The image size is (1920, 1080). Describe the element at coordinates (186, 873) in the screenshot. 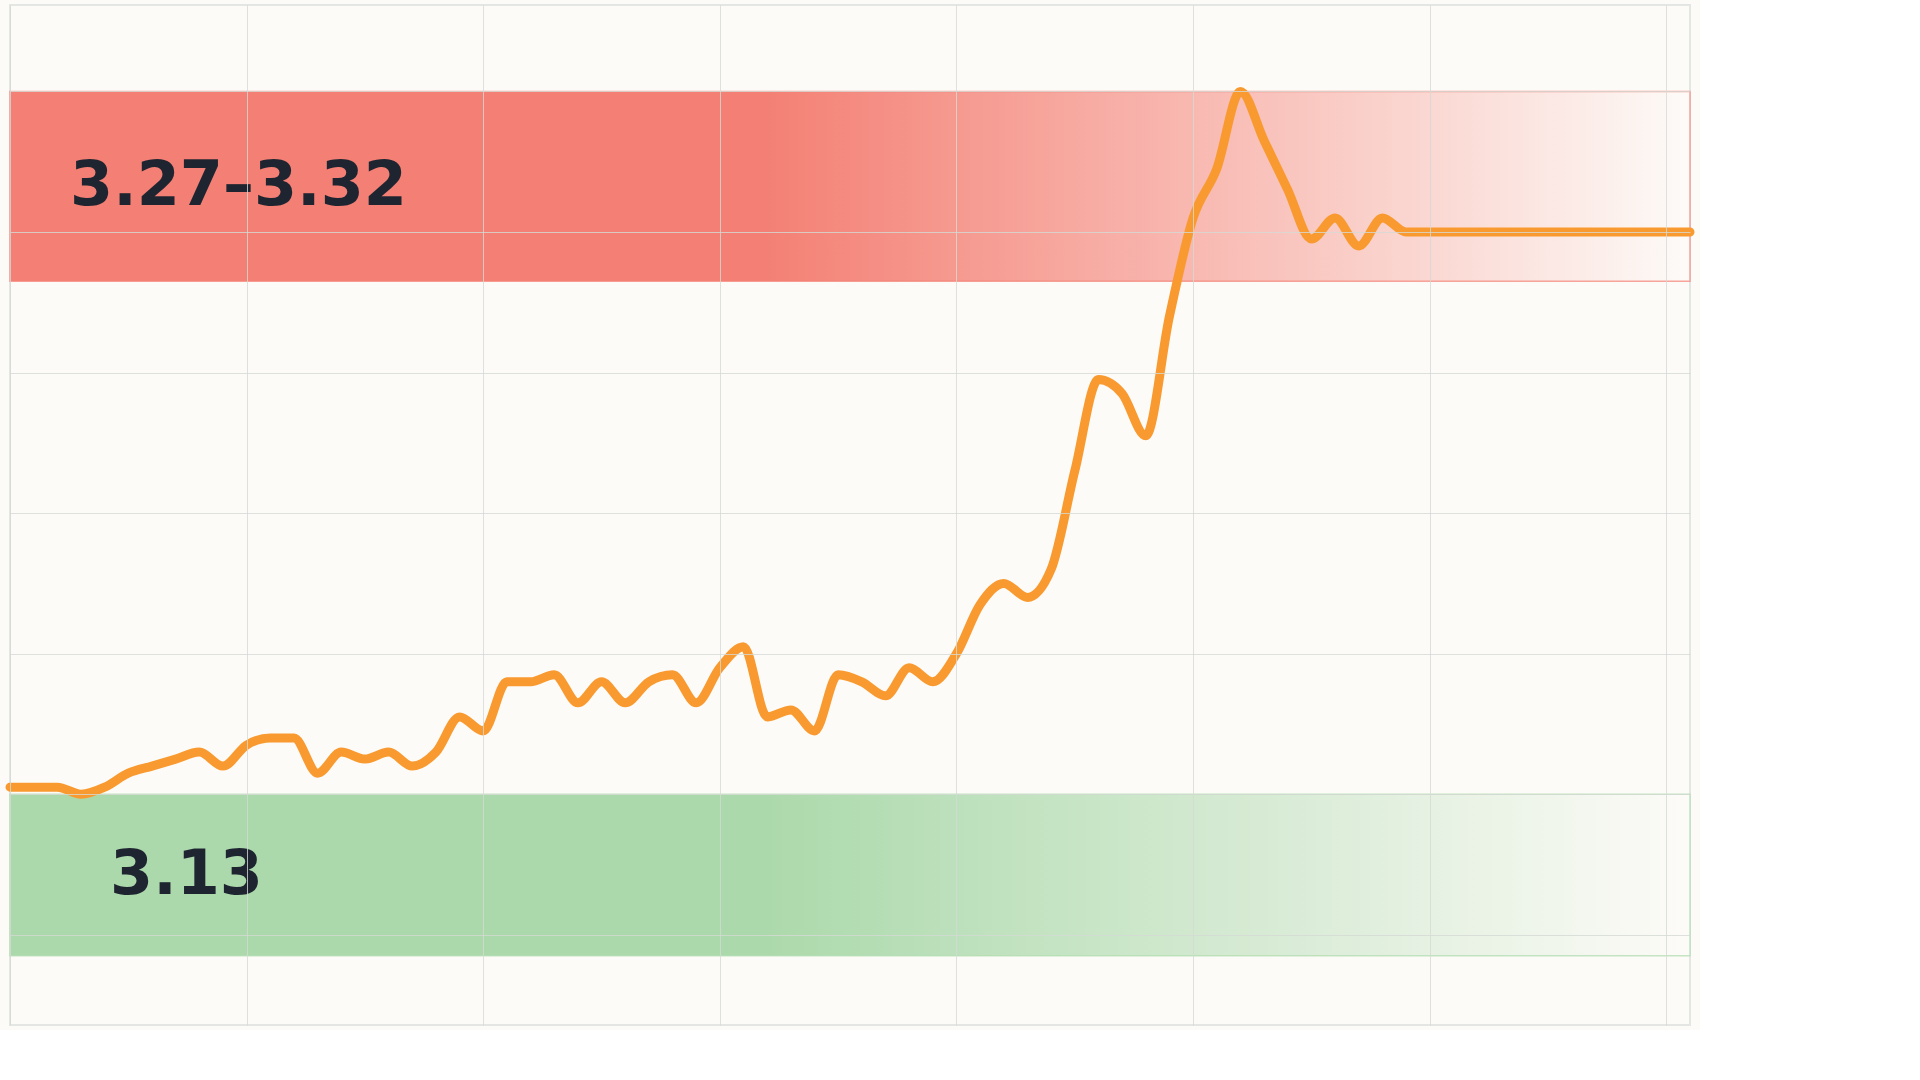

I see `band-label: 3.13` at that location.